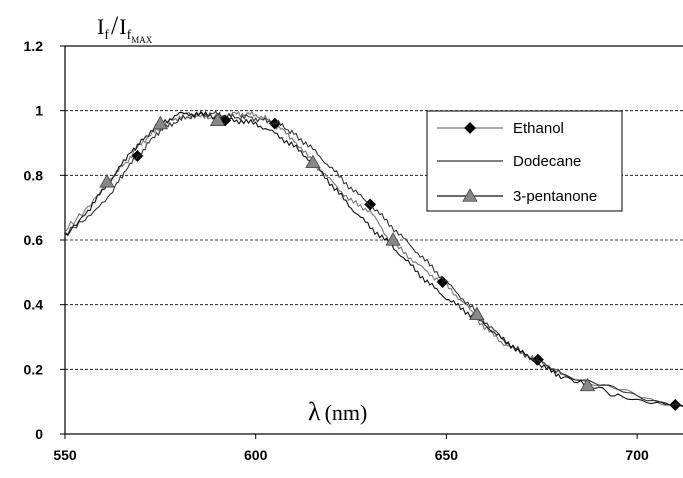 The width and height of the screenshot is (683, 478). What do you see at coordinates (34, 240) in the screenshot?
I see `y-tick-label-3: 0.6` at bounding box center [34, 240].